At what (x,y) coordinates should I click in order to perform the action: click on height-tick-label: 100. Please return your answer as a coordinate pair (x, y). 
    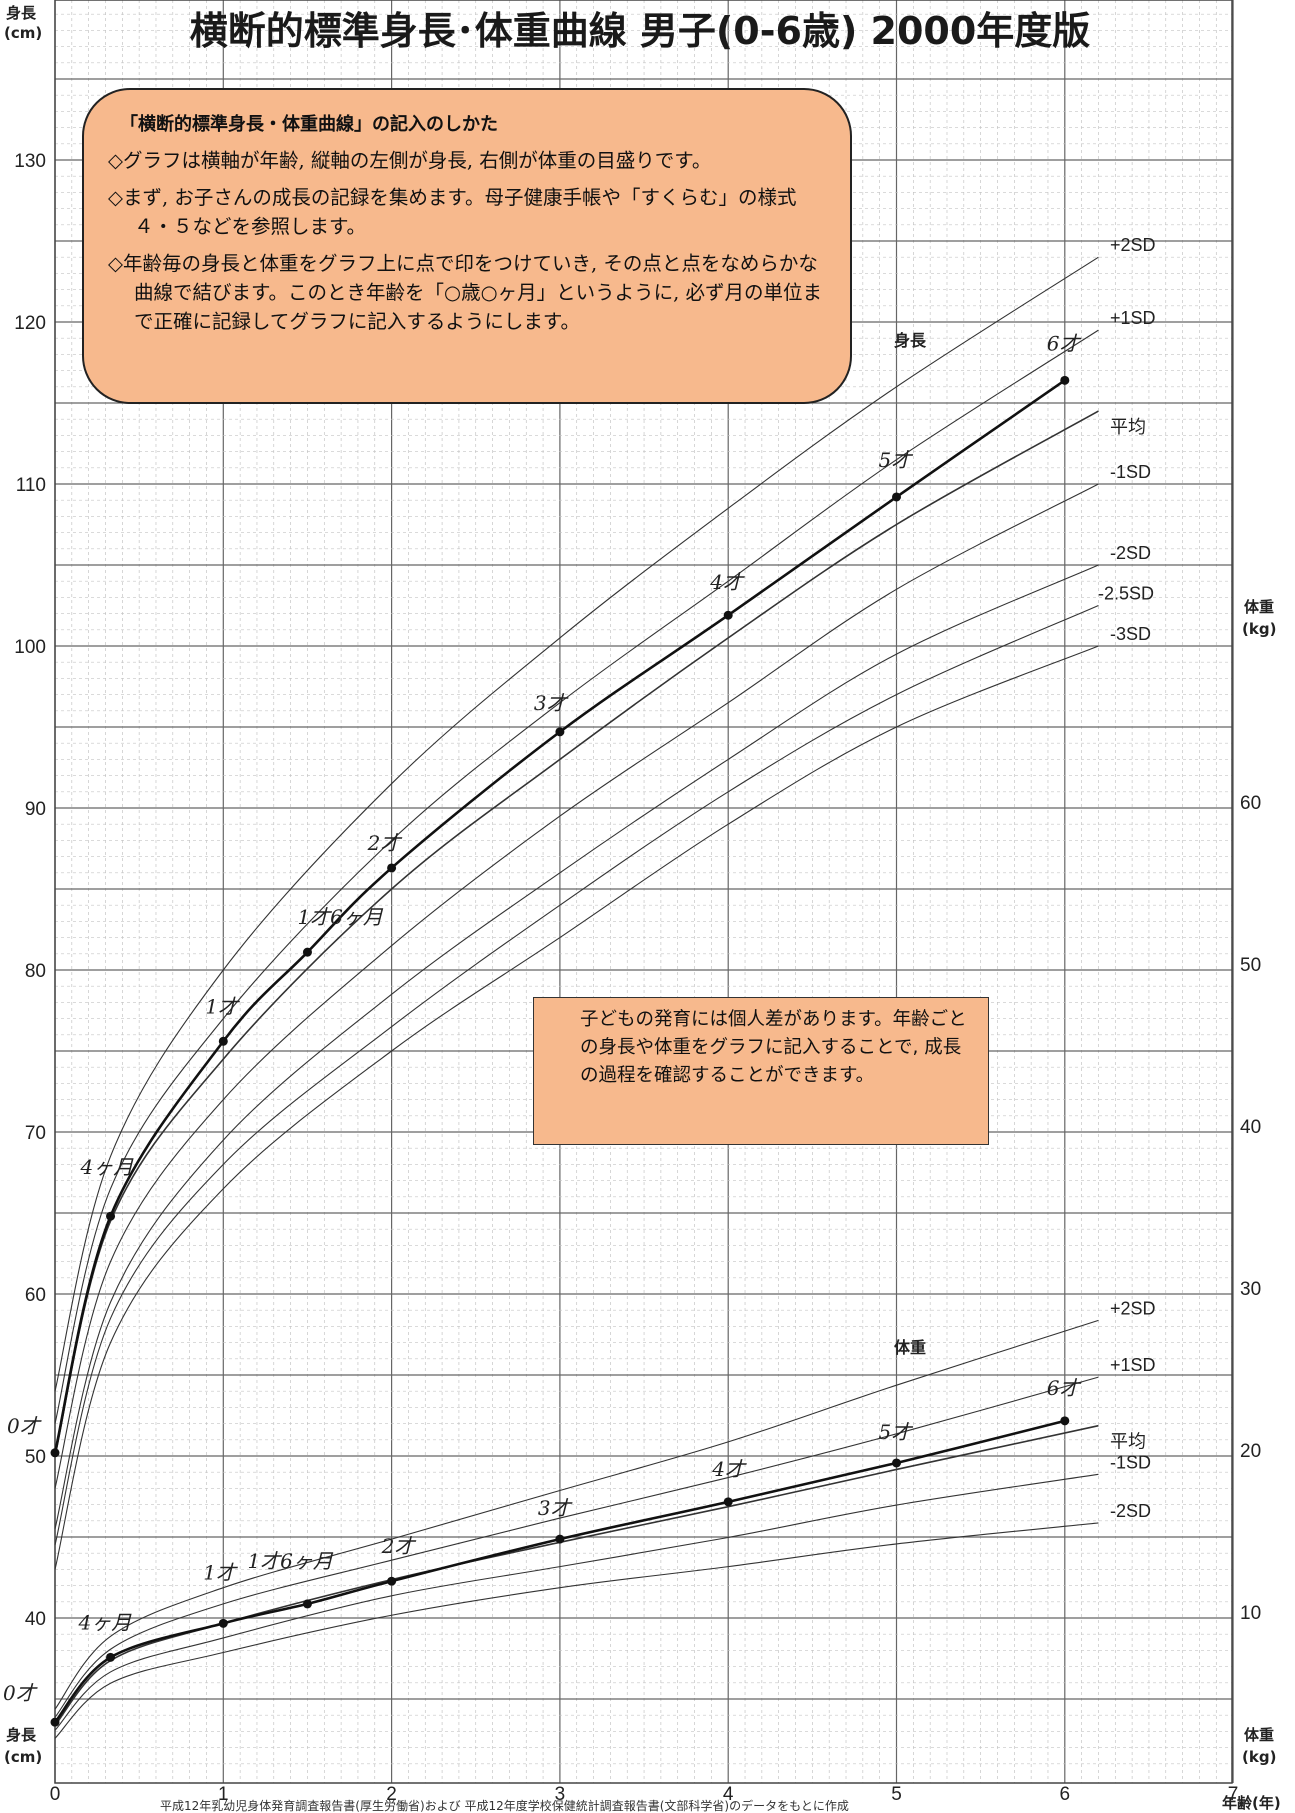
    Looking at the image, I should click on (30, 647).